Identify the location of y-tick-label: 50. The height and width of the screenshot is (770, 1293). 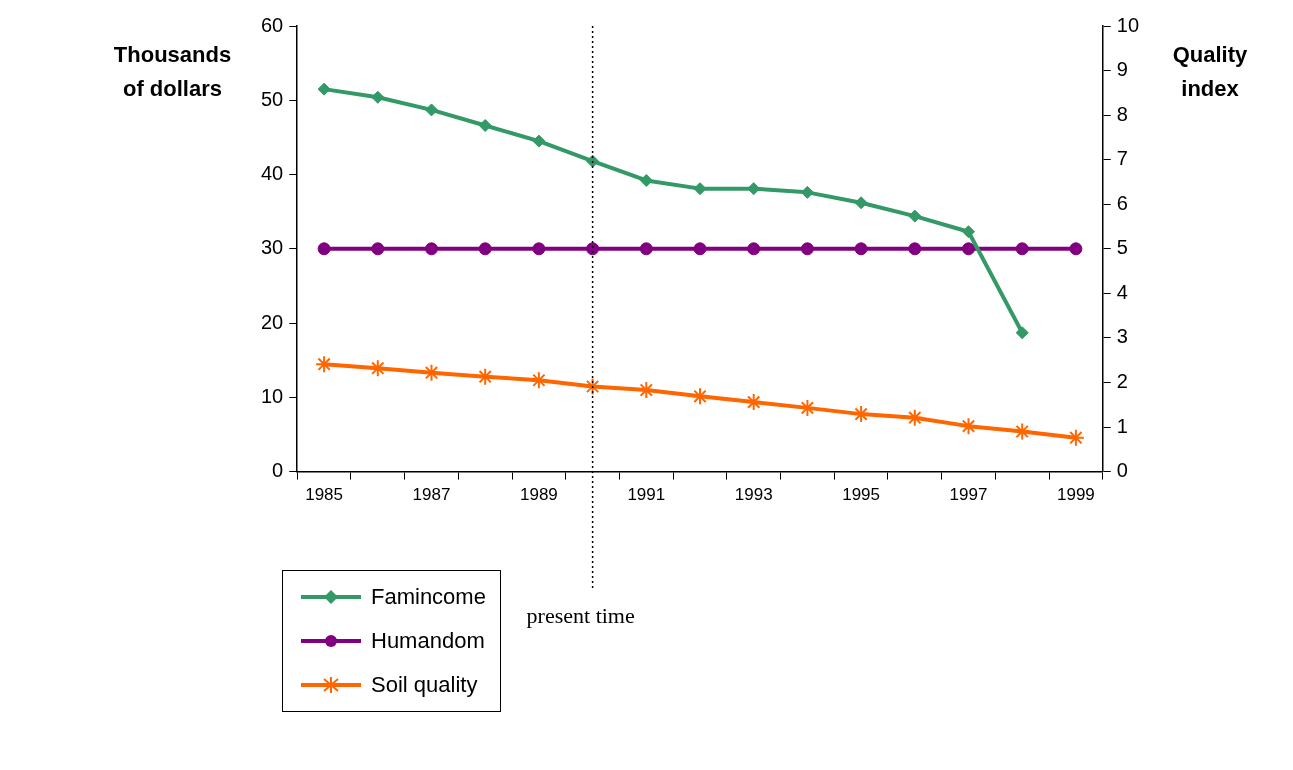
(272, 98).